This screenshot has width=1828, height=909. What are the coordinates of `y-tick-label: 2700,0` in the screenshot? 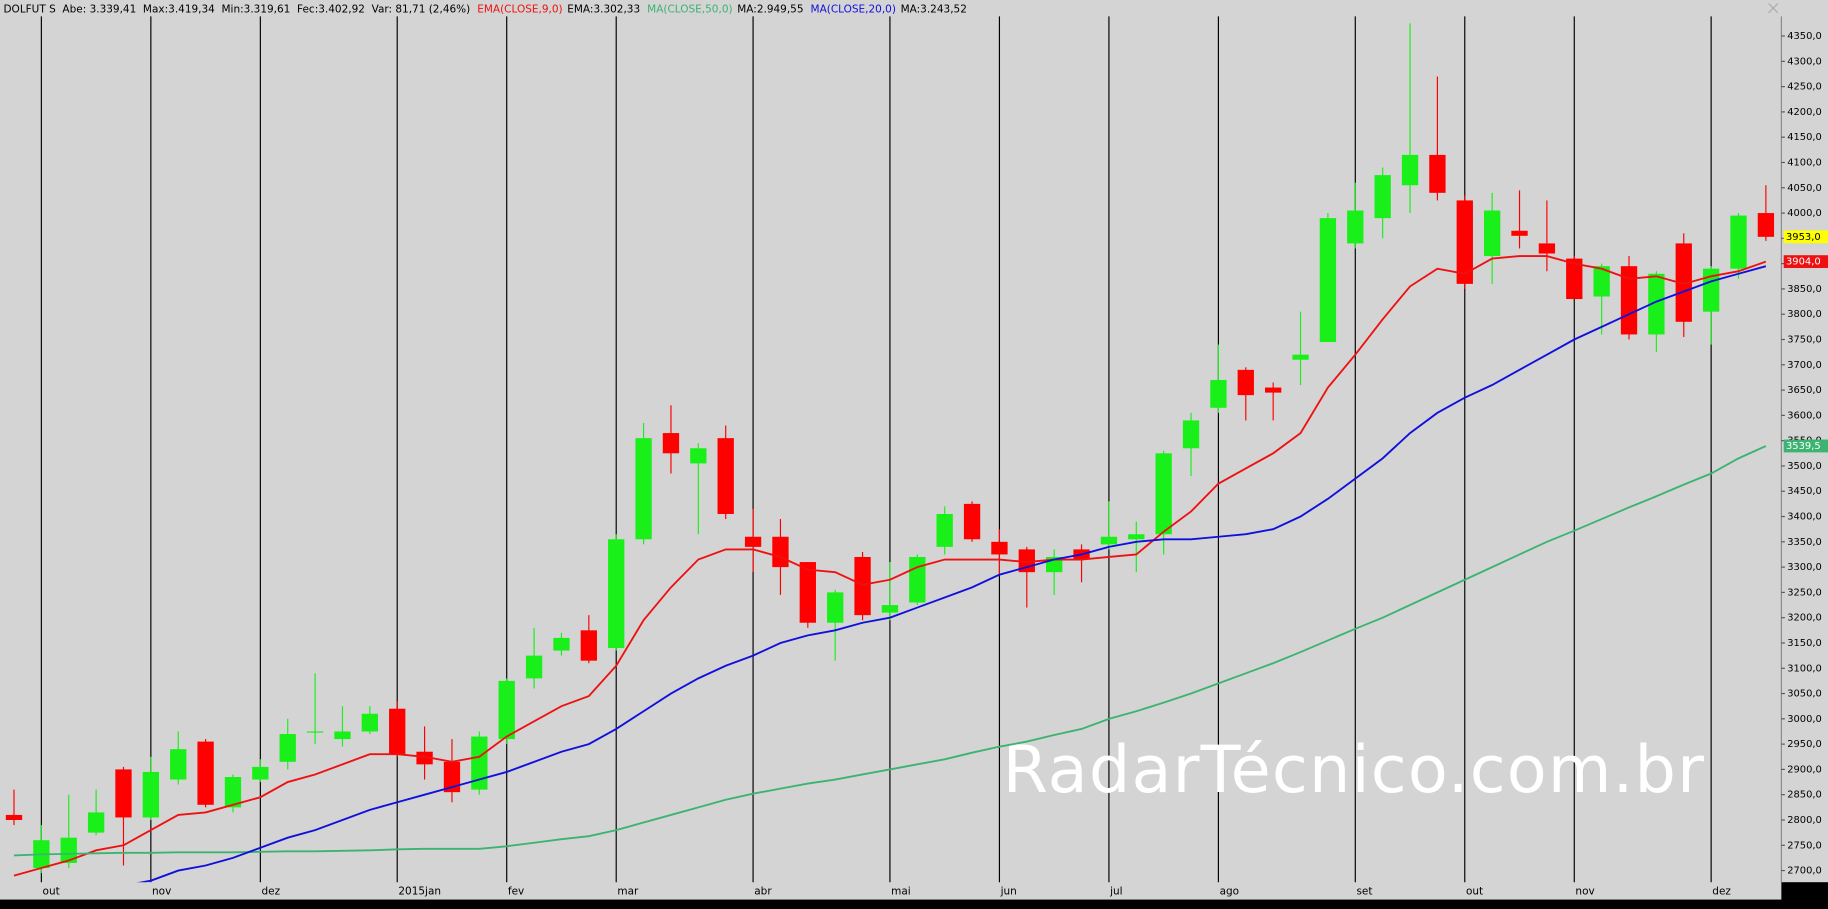 It's located at (1804, 871).